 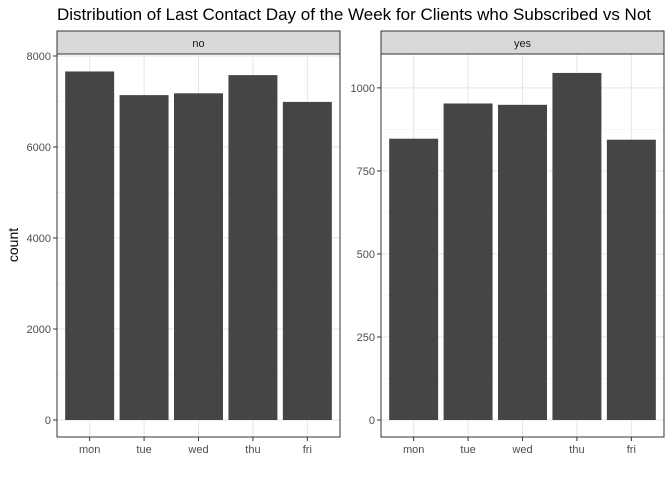 I want to click on y-tick-label: 250, so click(x=366, y=338).